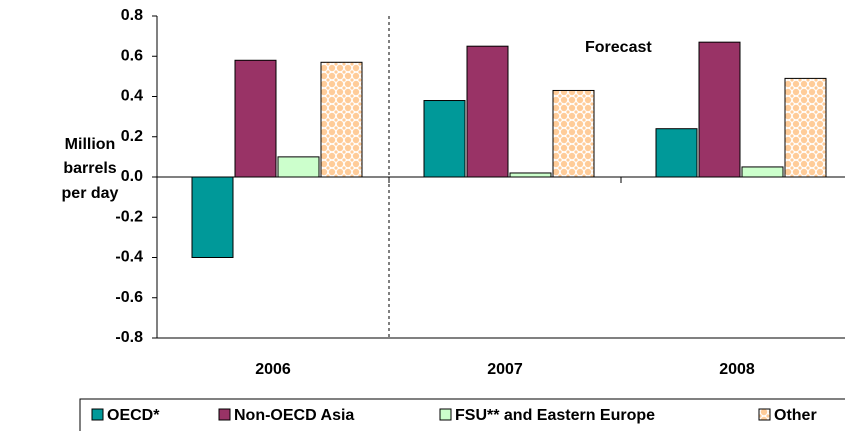  I want to click on y-tick-label: 0.0, so click(132, 176).